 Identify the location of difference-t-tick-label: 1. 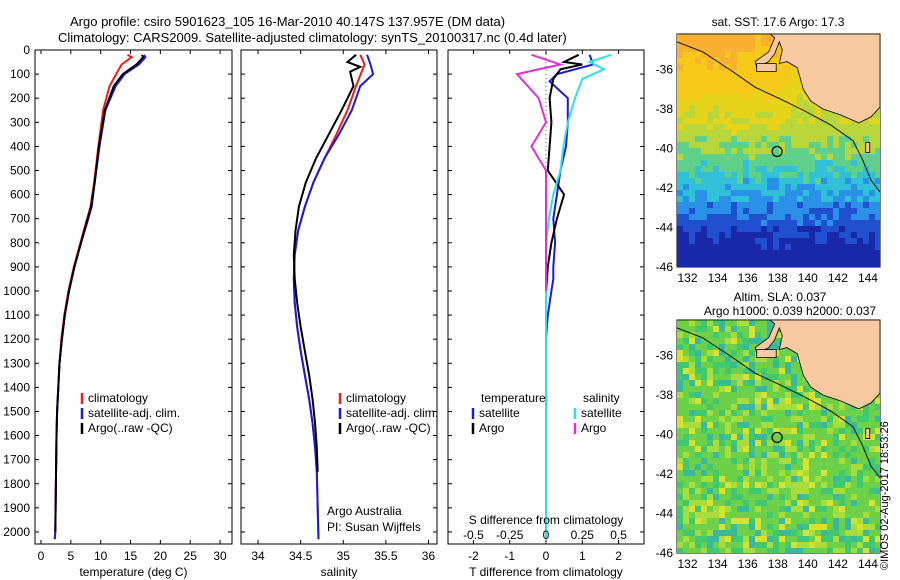
(582, 556).